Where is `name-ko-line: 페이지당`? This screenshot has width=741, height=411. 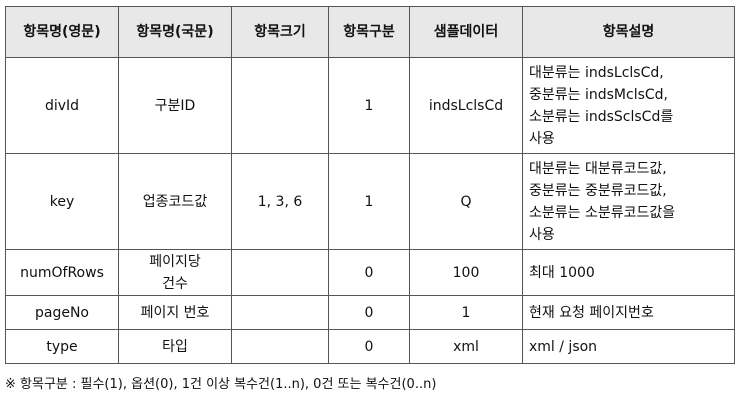 name-ko-line: 페이지당 is located at coordinates (175, 261).